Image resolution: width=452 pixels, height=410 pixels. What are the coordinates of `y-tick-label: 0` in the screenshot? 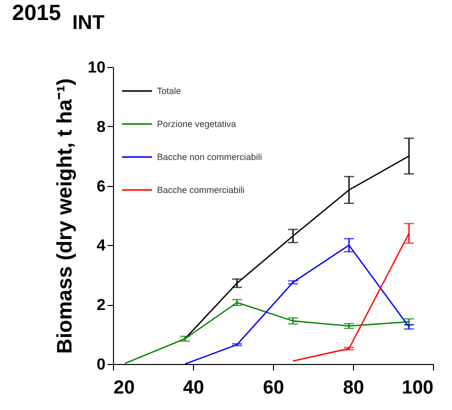 It's located at (101, 365).